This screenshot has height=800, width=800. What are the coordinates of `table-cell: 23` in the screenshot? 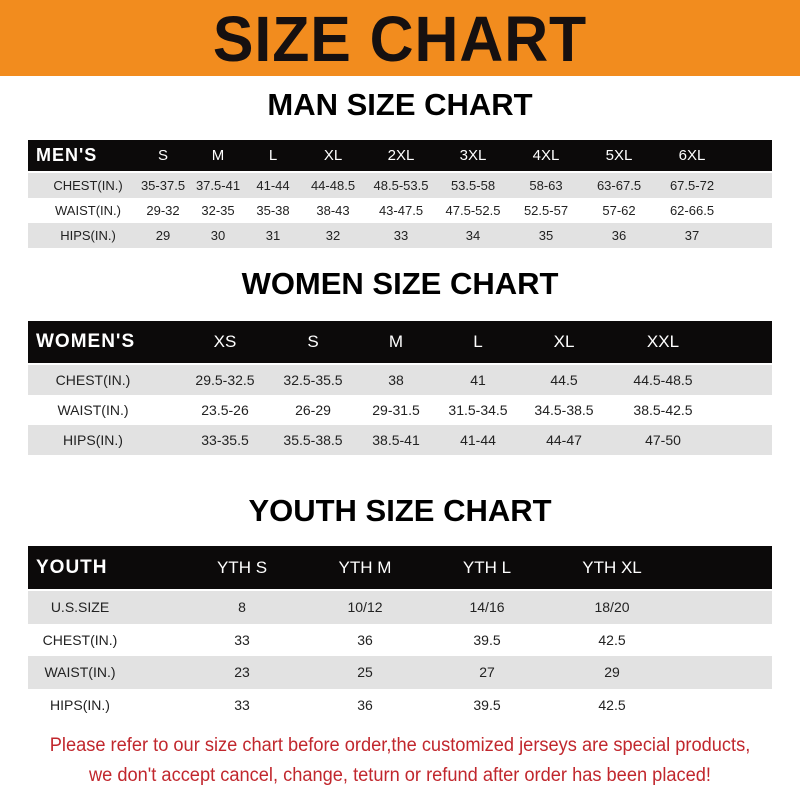 It's located at (242, 672).